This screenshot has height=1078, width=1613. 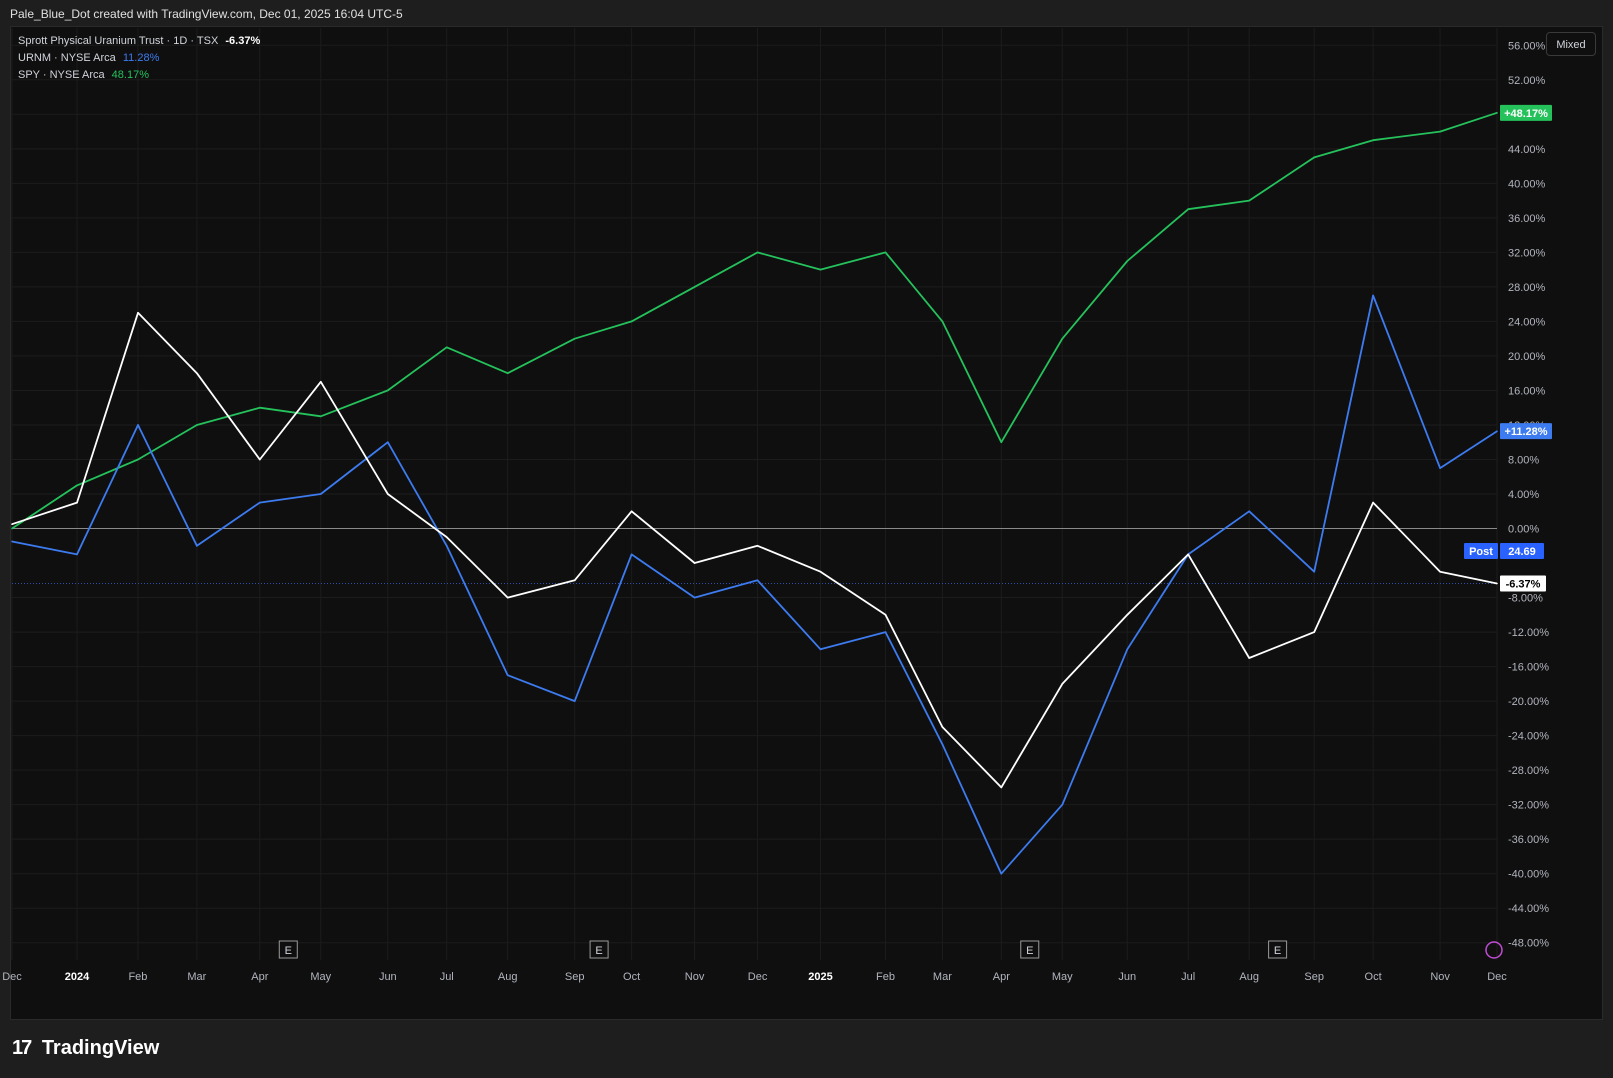 What do you see at coordinates (1523, 460) in the screenshot?
I see `y-tick-label: 8.00%` at bounding box center [1523, 460].